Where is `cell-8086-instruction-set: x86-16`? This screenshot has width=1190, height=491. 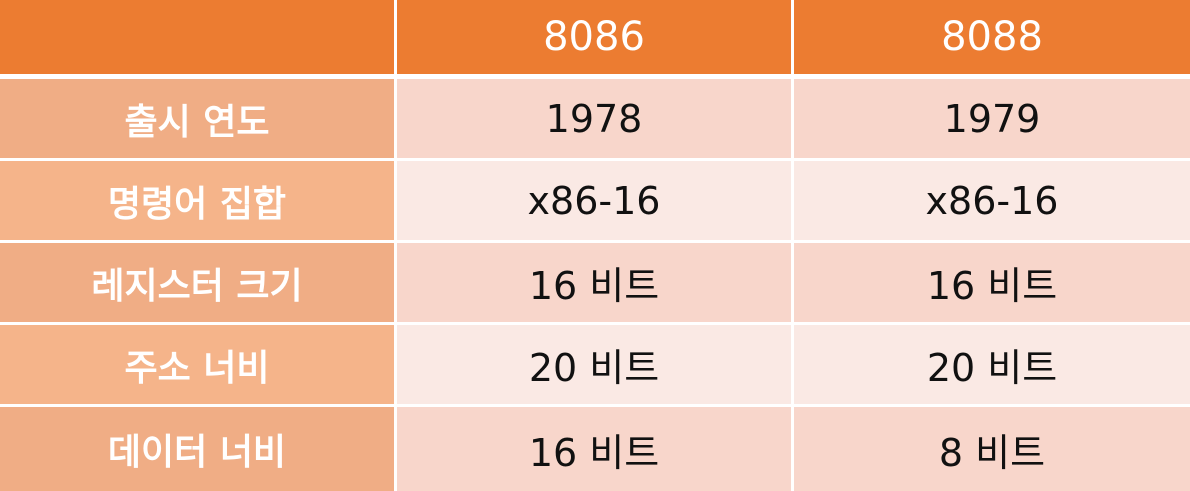 cell-8086-instruction-set: x86-16 is located at coordinates (595, 202).